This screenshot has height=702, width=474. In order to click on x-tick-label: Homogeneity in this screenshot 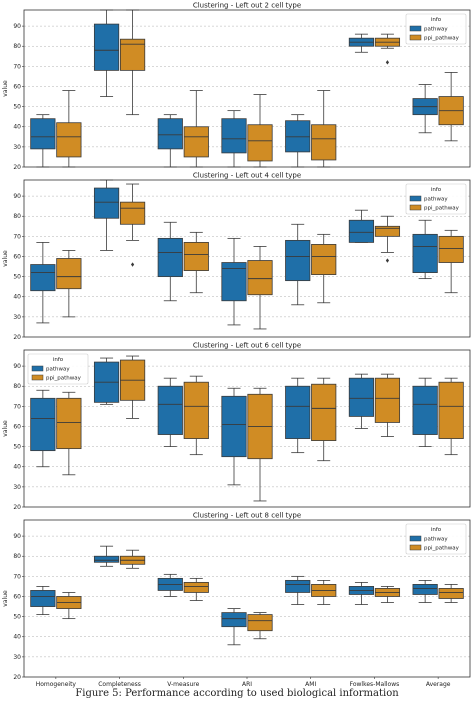, I will do `click(56, 684)`.